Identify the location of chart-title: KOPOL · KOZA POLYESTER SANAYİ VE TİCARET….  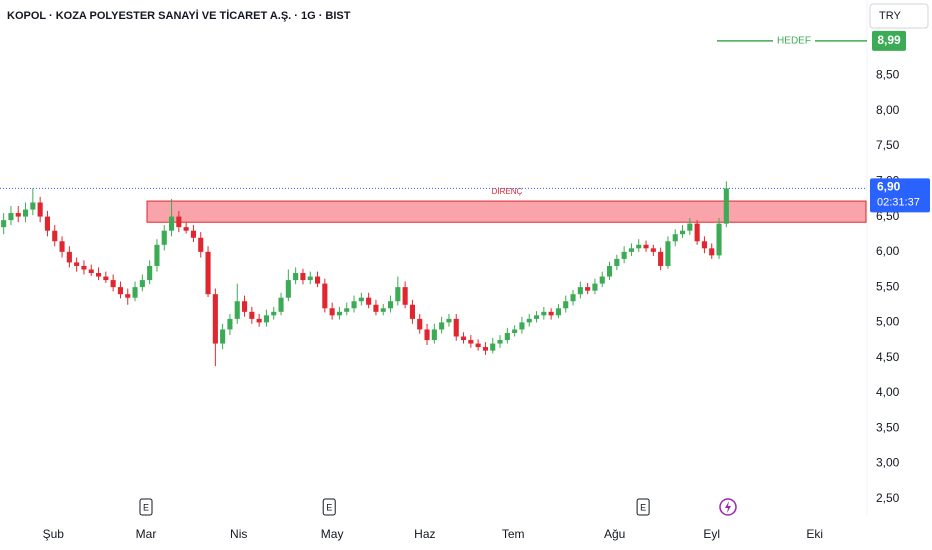
(179, 15).